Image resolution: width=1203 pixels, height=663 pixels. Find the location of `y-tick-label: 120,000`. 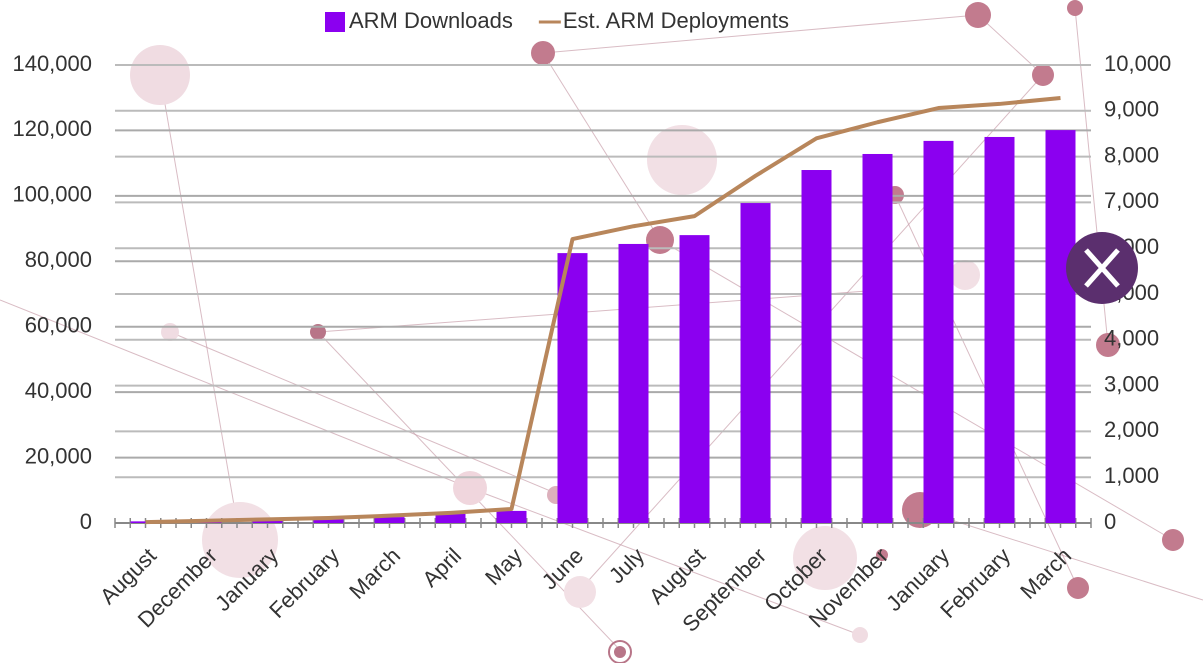

y-tick-label: 120,000 is located at coordinates (52, 128).